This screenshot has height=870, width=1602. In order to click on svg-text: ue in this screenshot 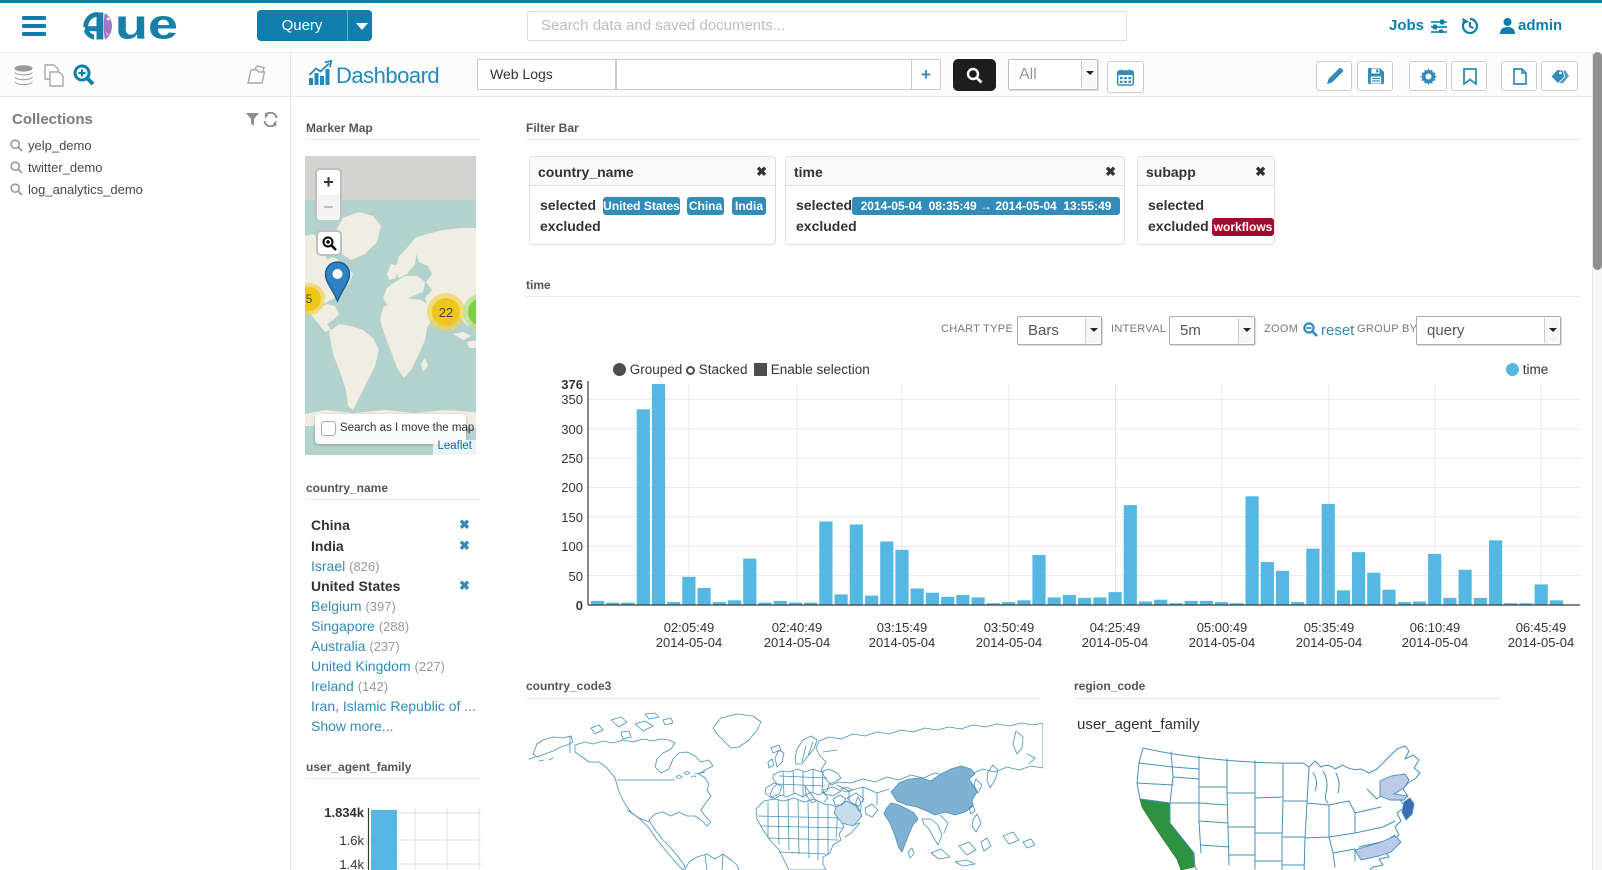, I will do `click(146, 26)`.